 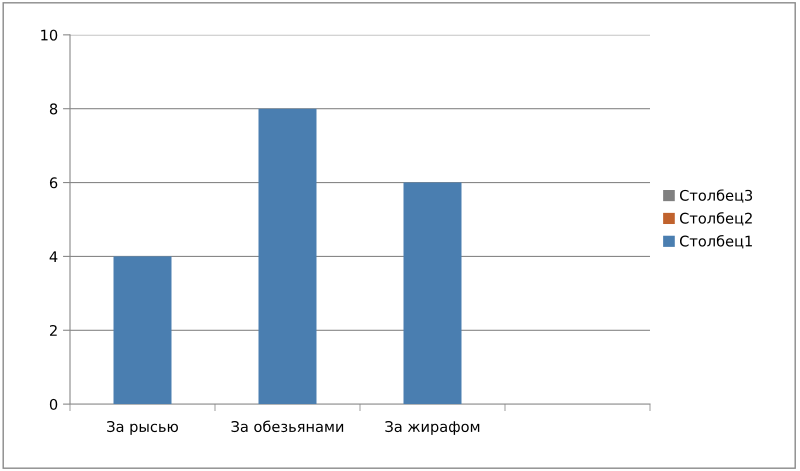 I want to click on y-tick-label: 6, so click(x=54, y=182).